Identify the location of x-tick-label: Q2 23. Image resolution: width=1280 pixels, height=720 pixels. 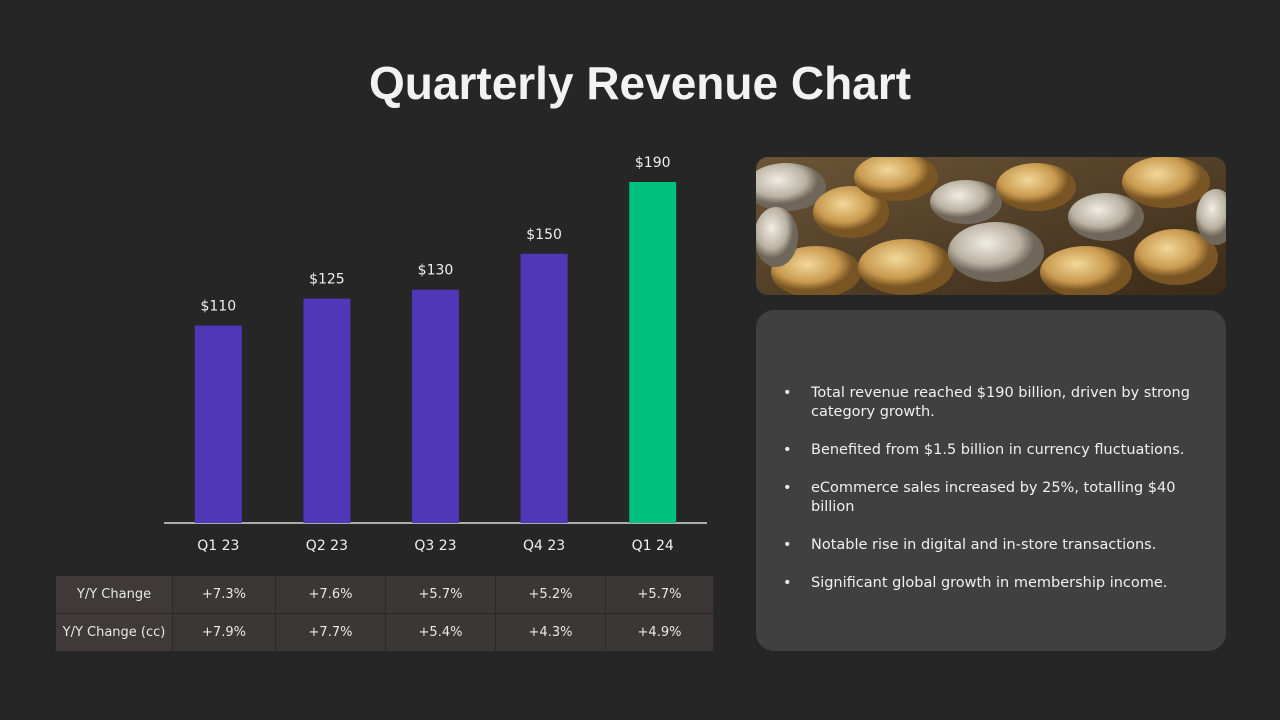
(327, 546).